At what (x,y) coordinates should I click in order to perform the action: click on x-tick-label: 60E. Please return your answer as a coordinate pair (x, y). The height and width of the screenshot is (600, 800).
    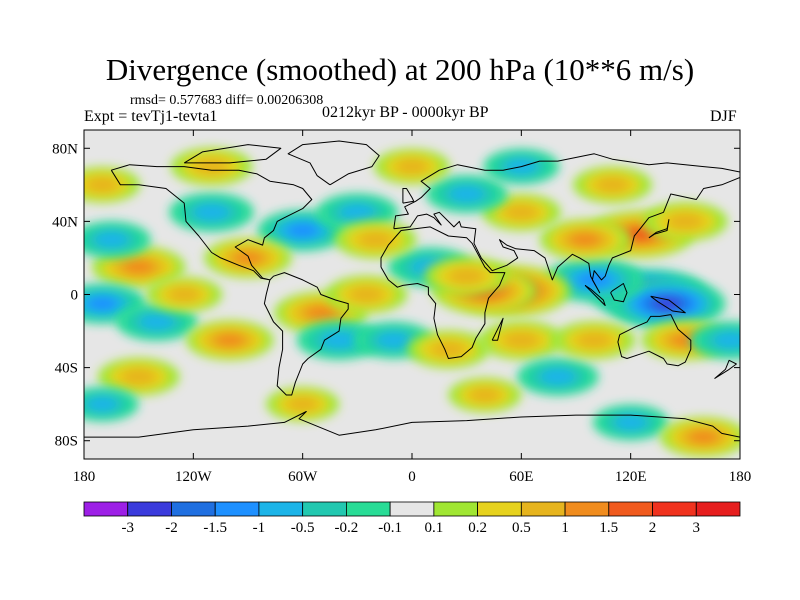
    Looking at the image, I should click on (521, 477).